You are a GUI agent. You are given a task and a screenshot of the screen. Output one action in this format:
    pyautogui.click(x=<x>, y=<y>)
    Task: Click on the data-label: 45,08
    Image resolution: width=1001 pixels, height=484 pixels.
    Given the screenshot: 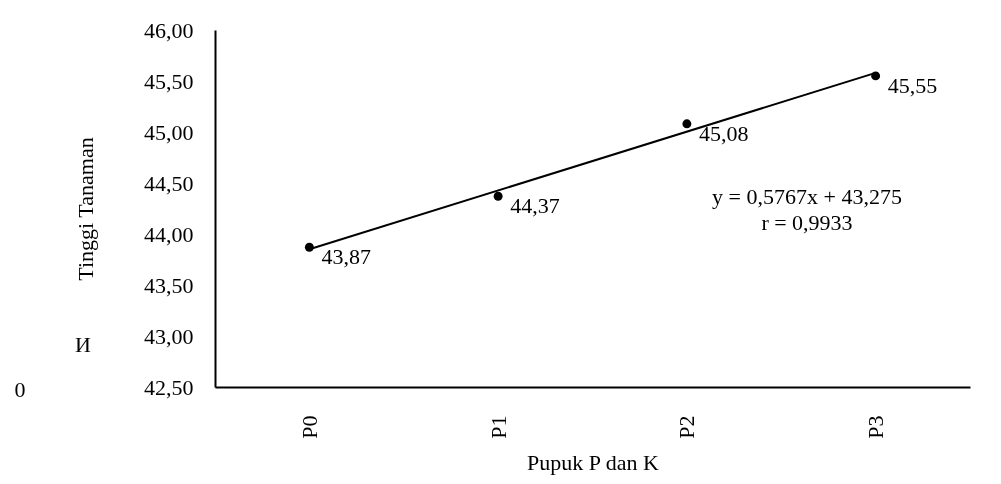 What is the action you would take?
    pyautogui.click(x=723, y=133)
    